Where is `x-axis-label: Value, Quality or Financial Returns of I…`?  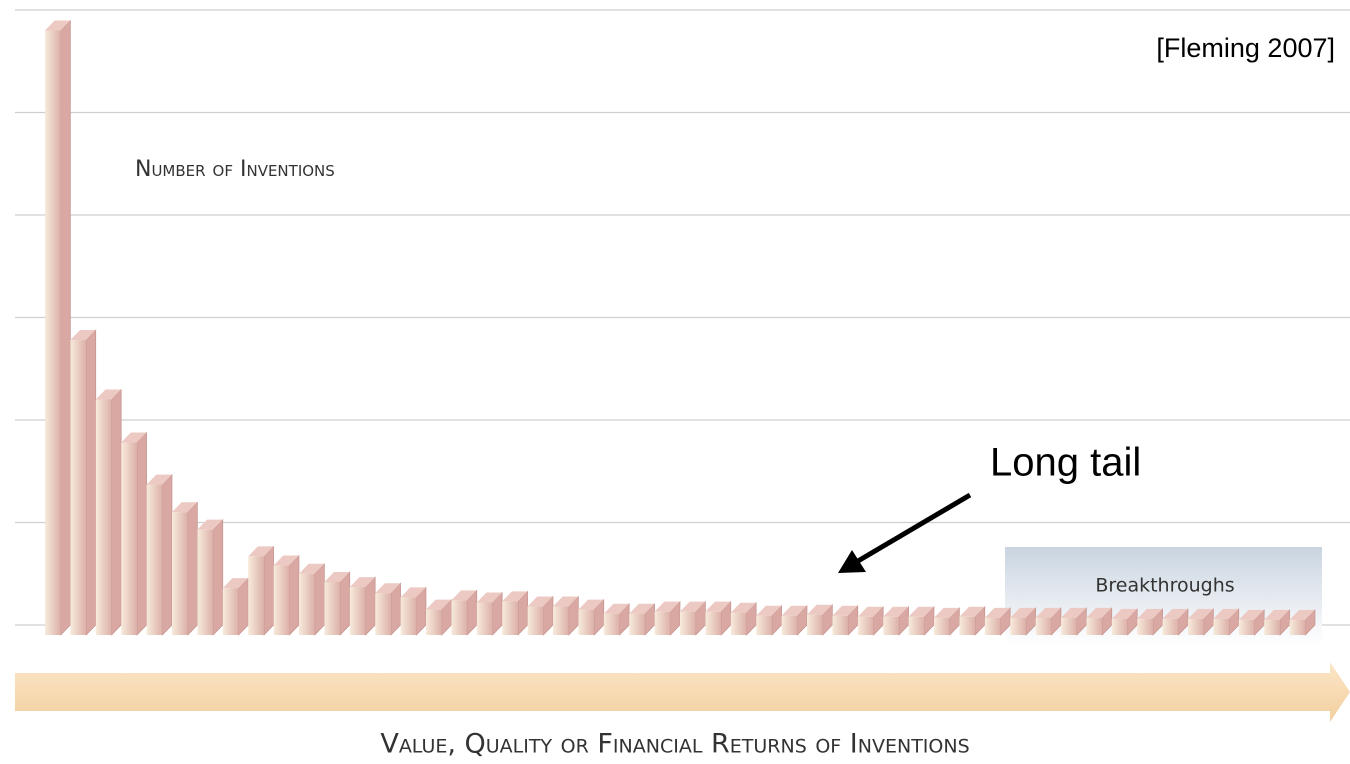
x-axis-label: Value, Quality or Financial Returns of I… is located at coordinates (674, 744).